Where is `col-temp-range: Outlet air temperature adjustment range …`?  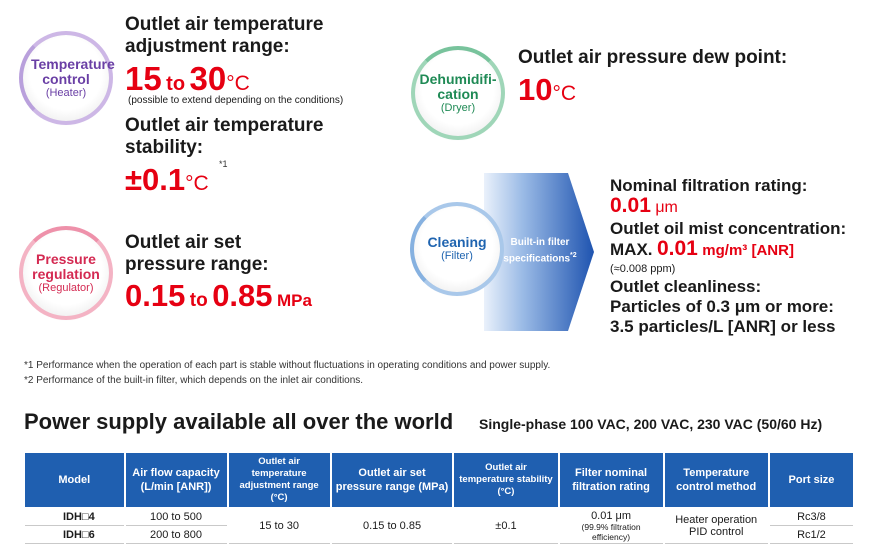 col-temp-range: Outlet air temperature adjustment range … is located at coordinates (279, 480).